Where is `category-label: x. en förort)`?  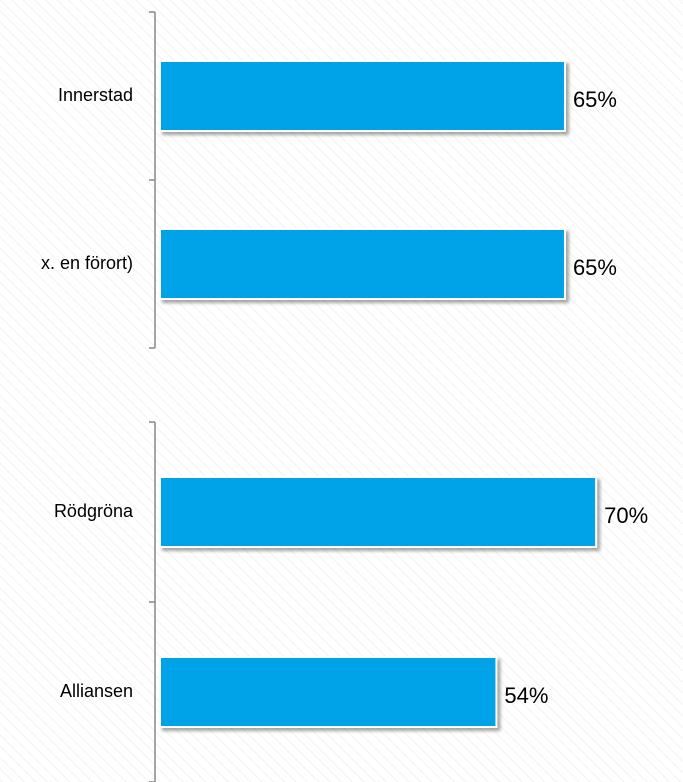 category-label: x. en förort) is located at coordinates (87, 263).